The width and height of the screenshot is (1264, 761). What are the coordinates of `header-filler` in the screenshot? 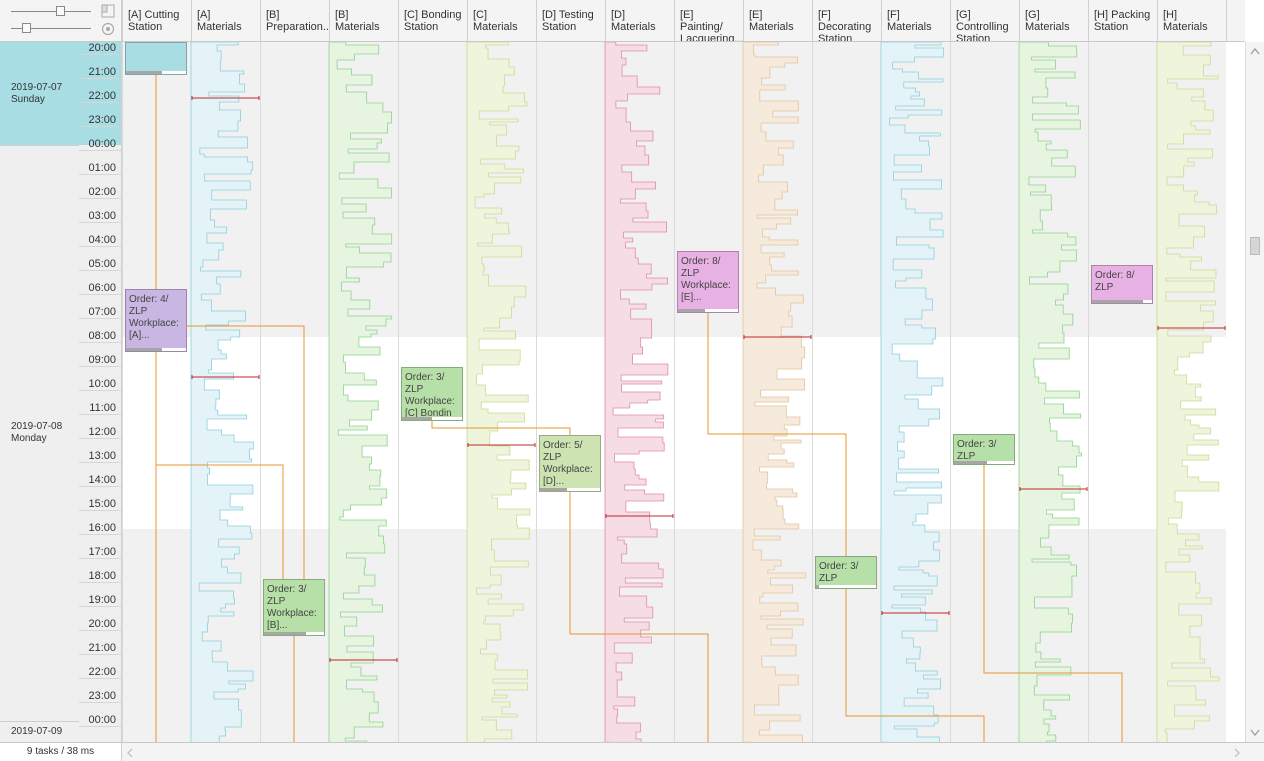 It's located at (1235, 20).